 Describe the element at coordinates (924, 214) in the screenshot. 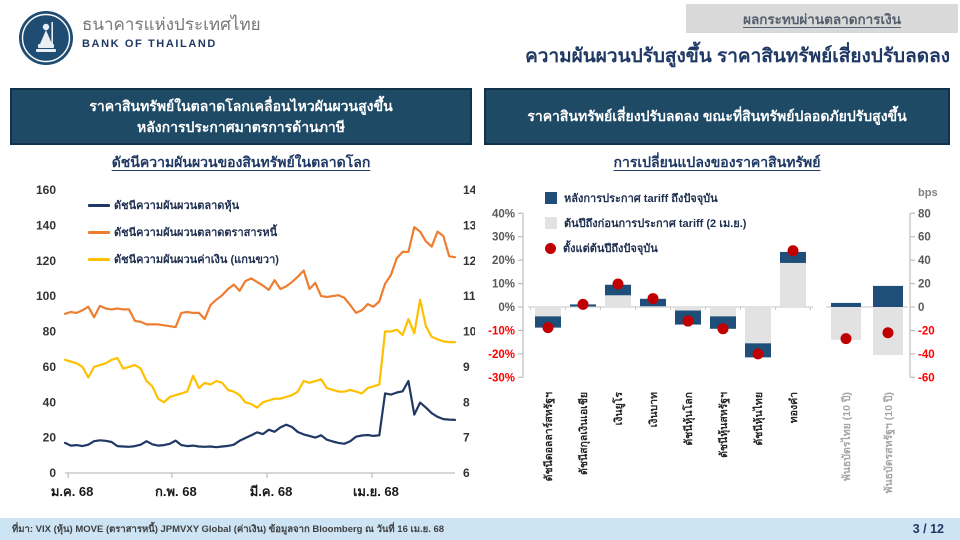

I see `bps-axis-label: 80` at that location.